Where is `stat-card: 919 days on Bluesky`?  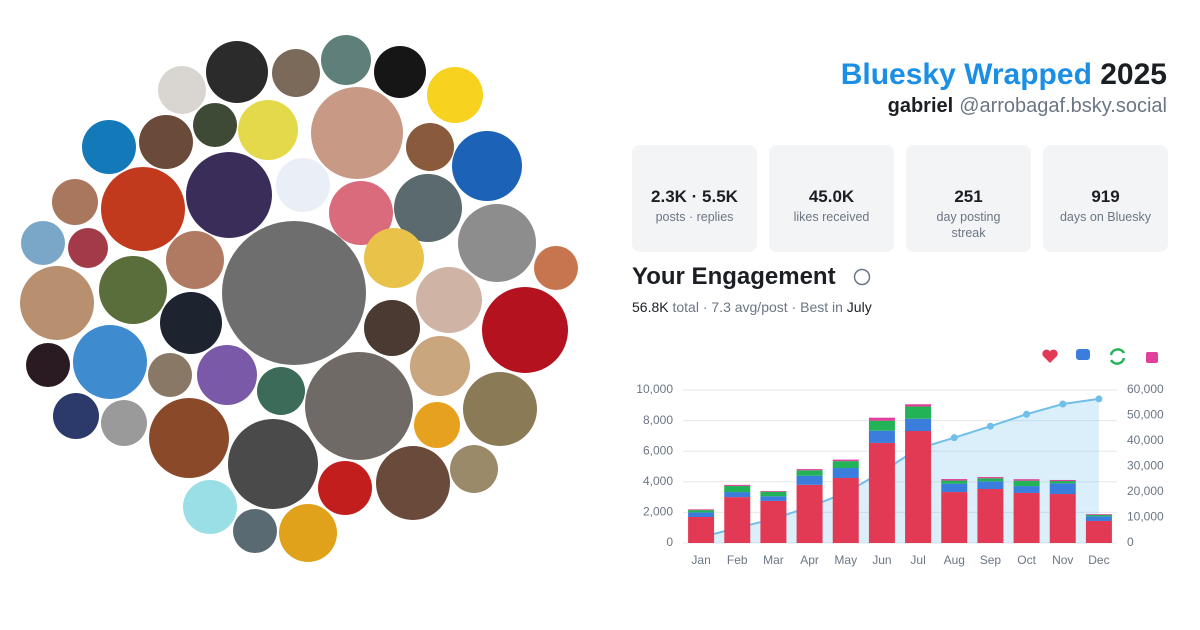 stat-card: 919 days on Bluesky is located at coordinates (1105, 198).